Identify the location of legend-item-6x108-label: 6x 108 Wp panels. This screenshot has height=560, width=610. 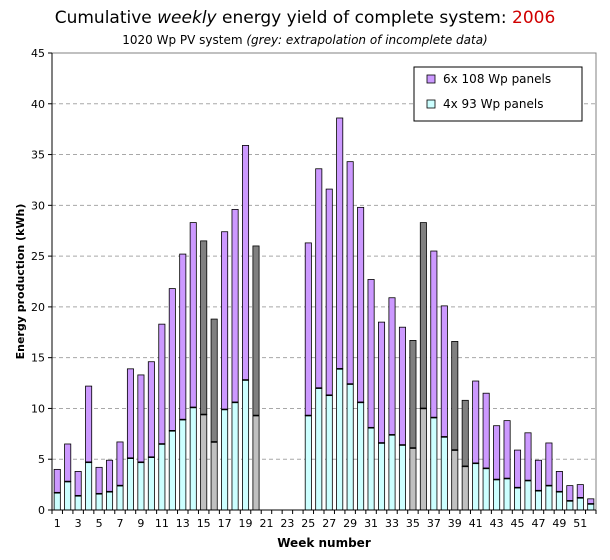
(497, 79).